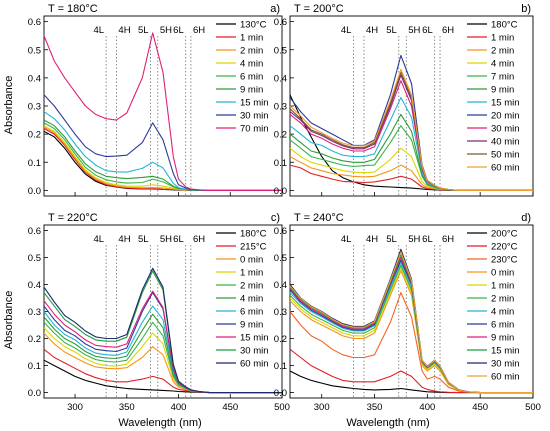 The width and height of the screenshot is (550, 431). What do you see at coordinates (502, 77) in the screenshot?
I see `legend-label: 7 min` at bounding box center [502, 77].